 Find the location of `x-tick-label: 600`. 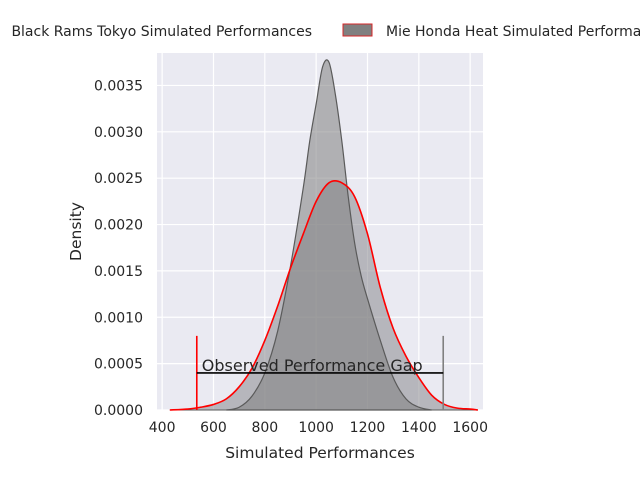

x-tick-label: 600 is located at coordinates (213, 428).